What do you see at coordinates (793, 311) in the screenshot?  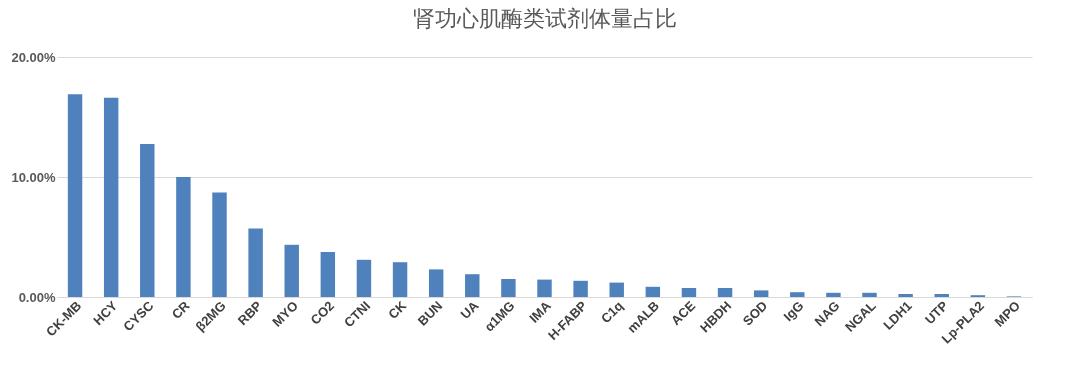 I see `x-tick-label: IgG` at bounding box center [793, 311].